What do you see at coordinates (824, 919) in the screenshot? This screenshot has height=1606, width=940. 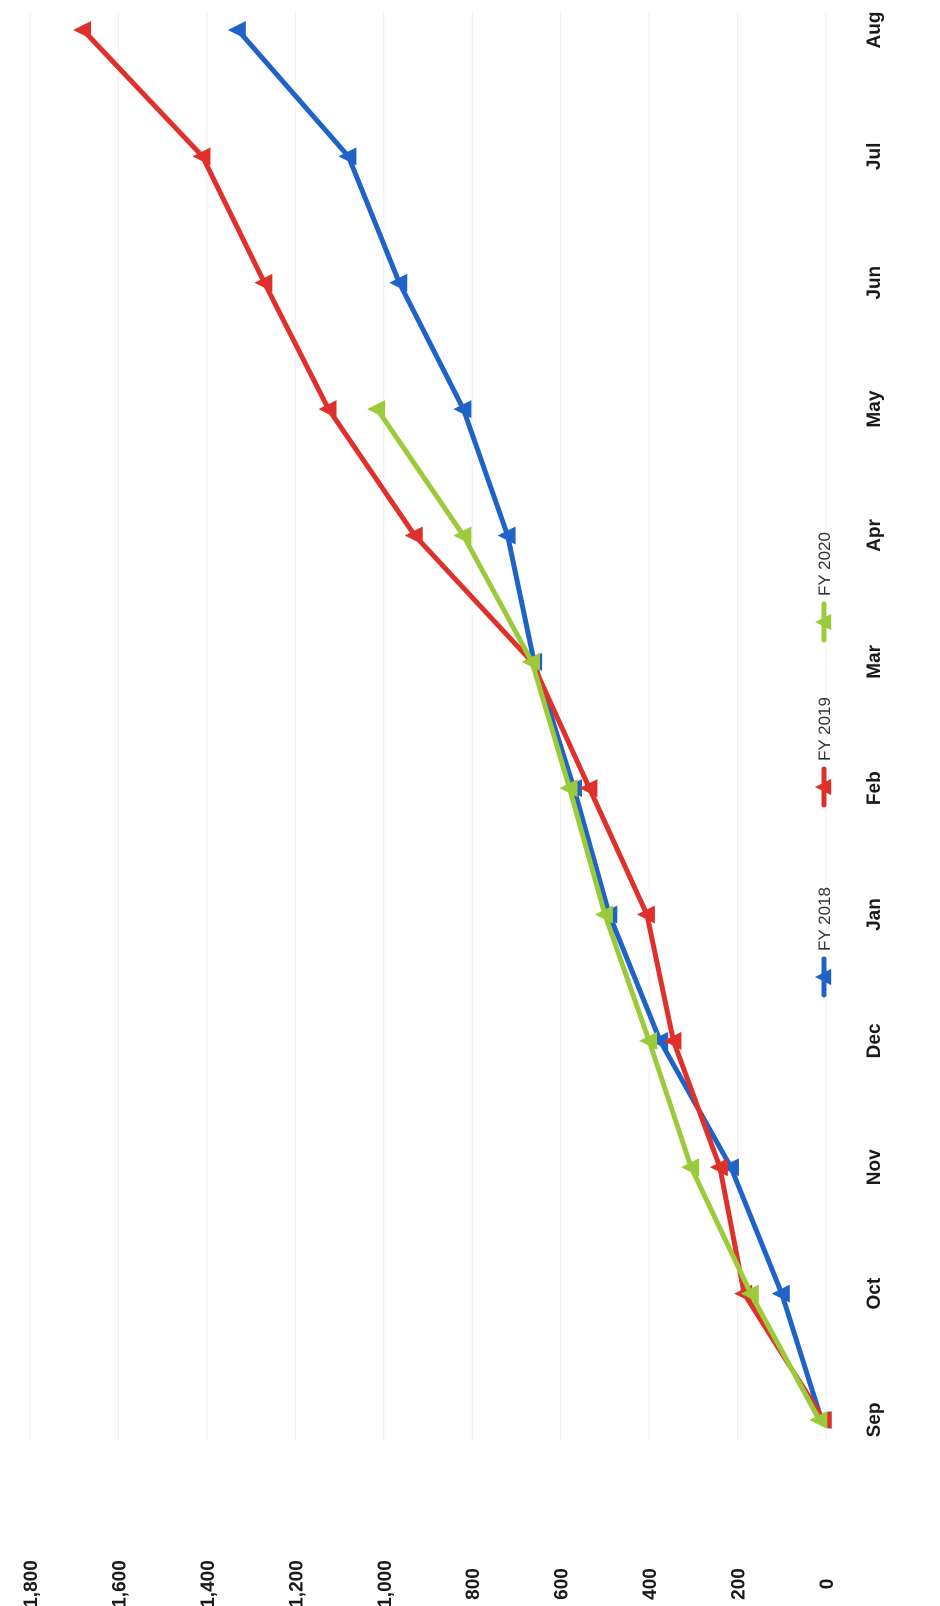 I see `legend-label: FY 2018` at bounding box center [824, 919].